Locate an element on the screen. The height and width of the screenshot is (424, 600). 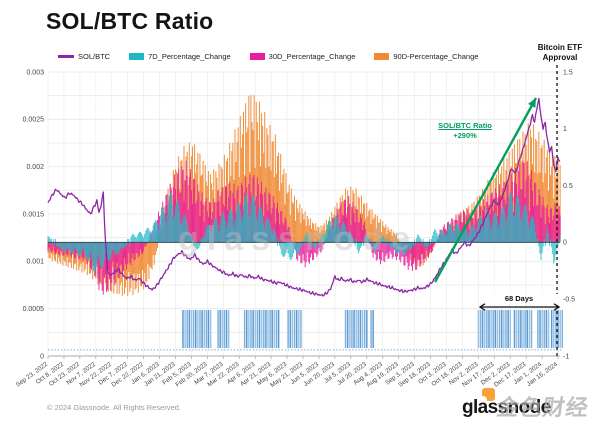
gain-arrow-head is located at coordinates (531, 103).